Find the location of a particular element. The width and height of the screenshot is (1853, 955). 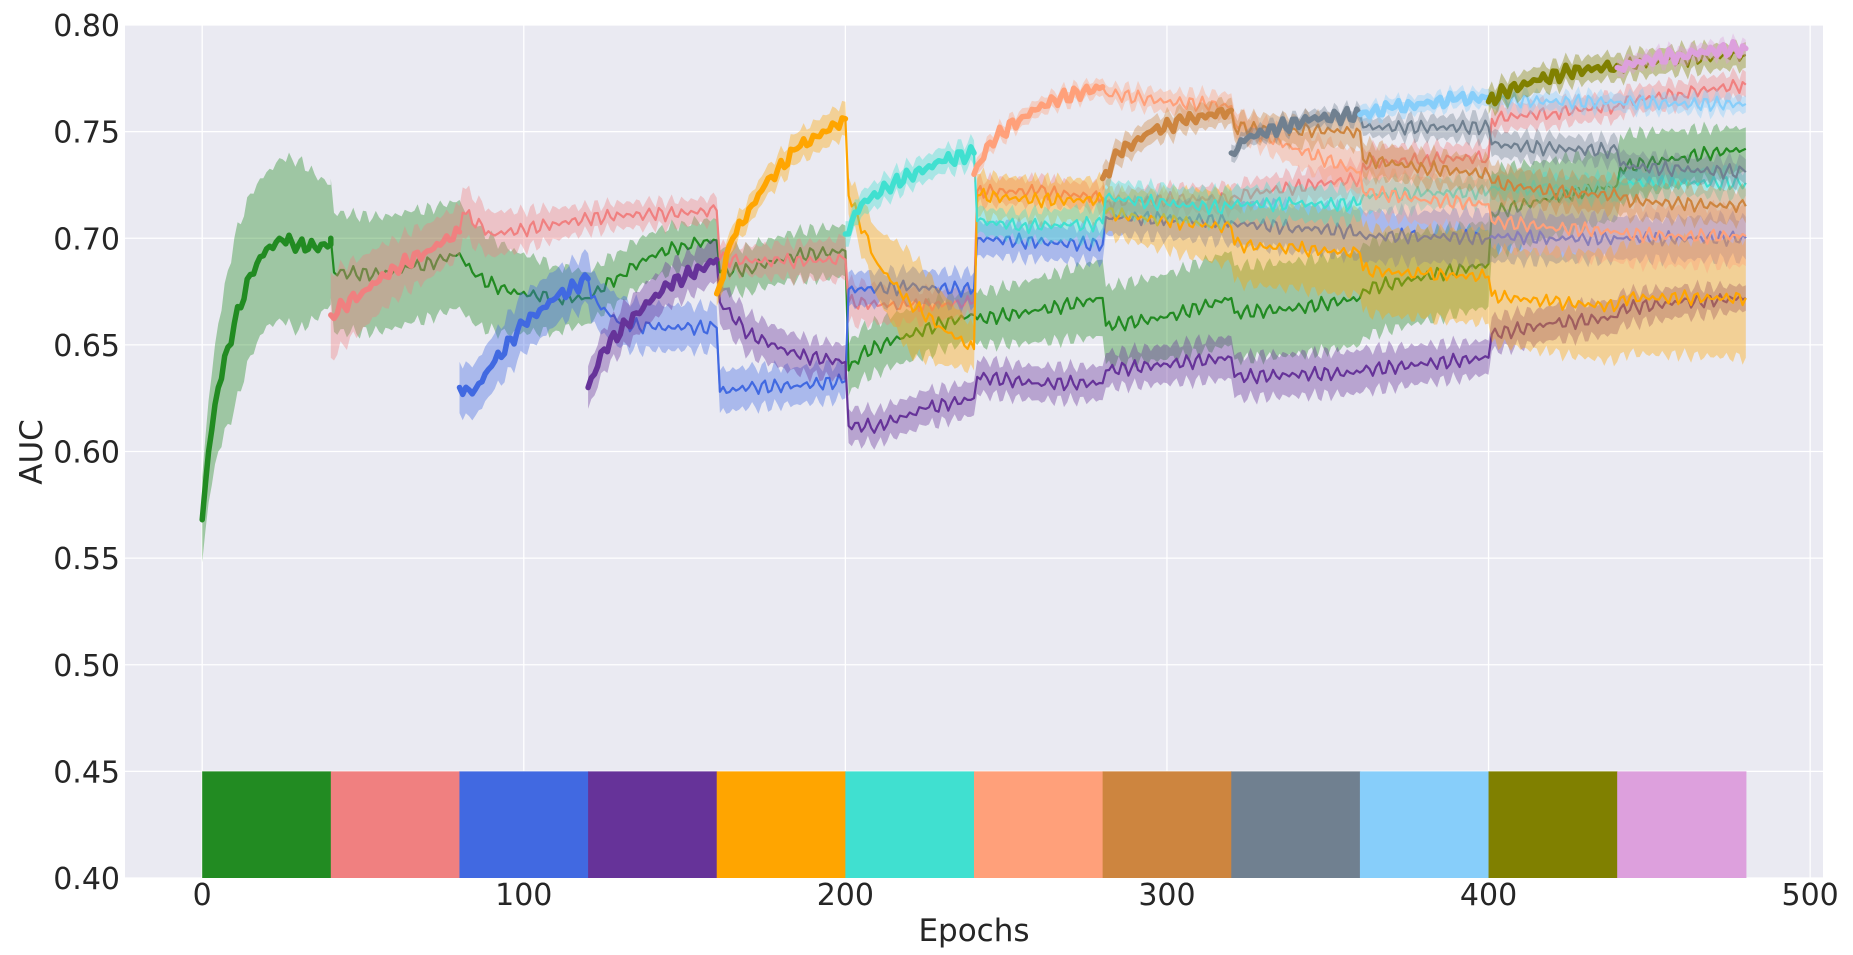

task-10-eval-line is located at coordinates (1617, 101).